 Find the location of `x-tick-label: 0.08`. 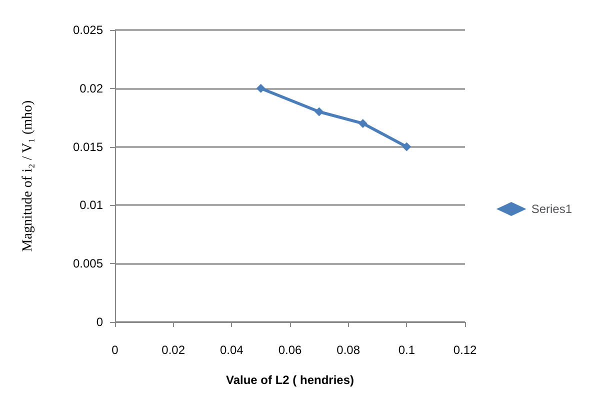

x-tick-label: 0.08 is located at coordinates (348, 350).